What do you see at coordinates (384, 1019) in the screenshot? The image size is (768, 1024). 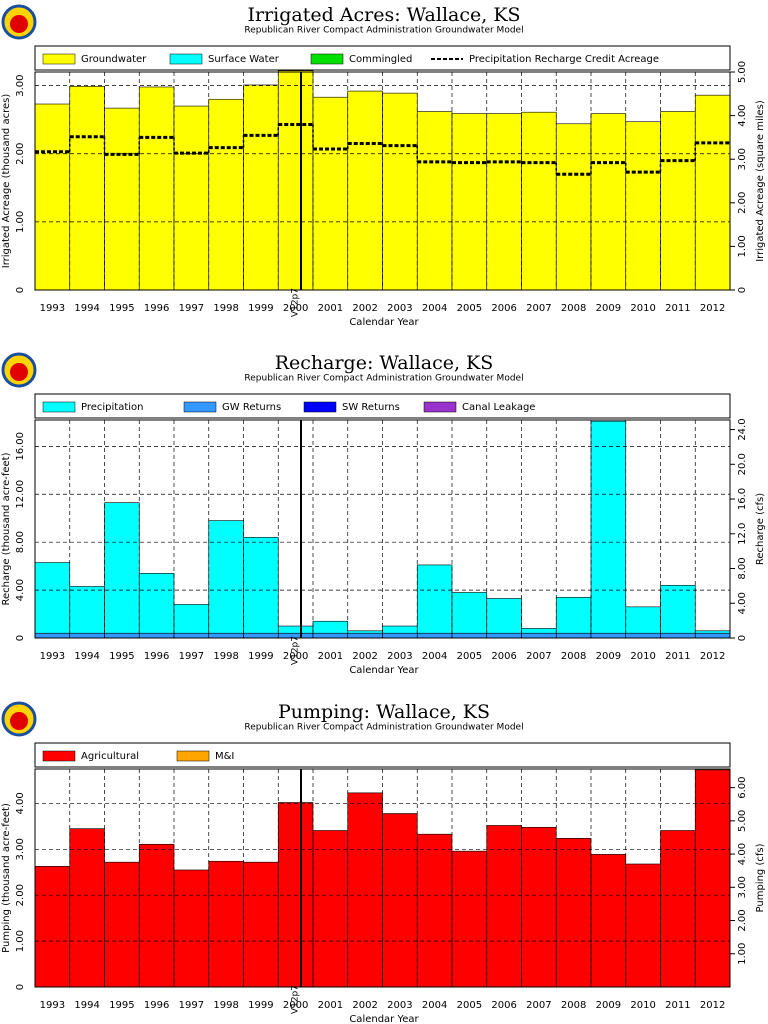 I see `x-axis-label: Calendar Year` at bounding box center [384, 1019].